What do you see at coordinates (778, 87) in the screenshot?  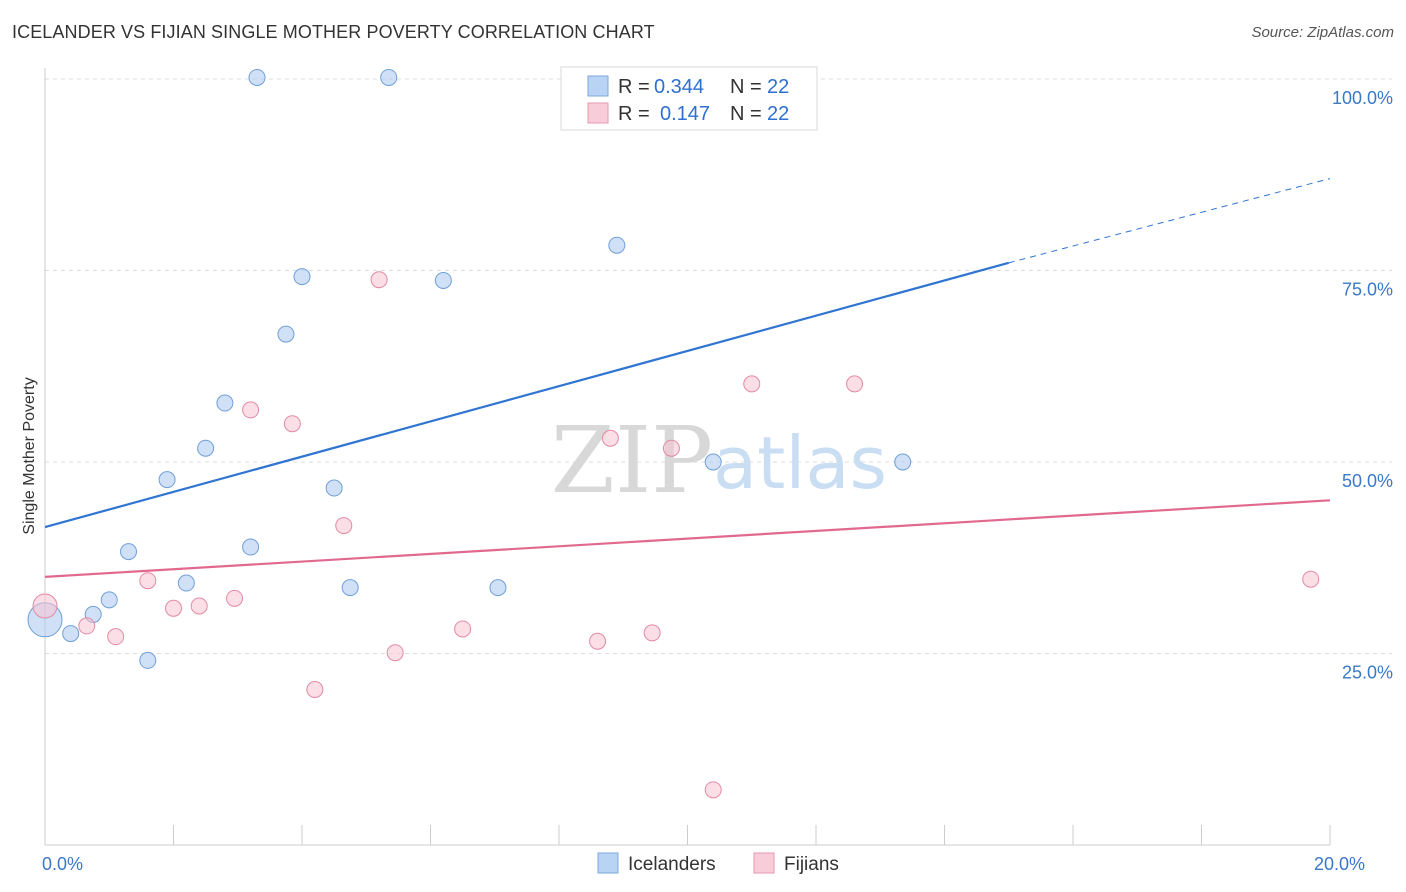 I see `legend-n-value-1: 22` at bounding box center [778, 87].